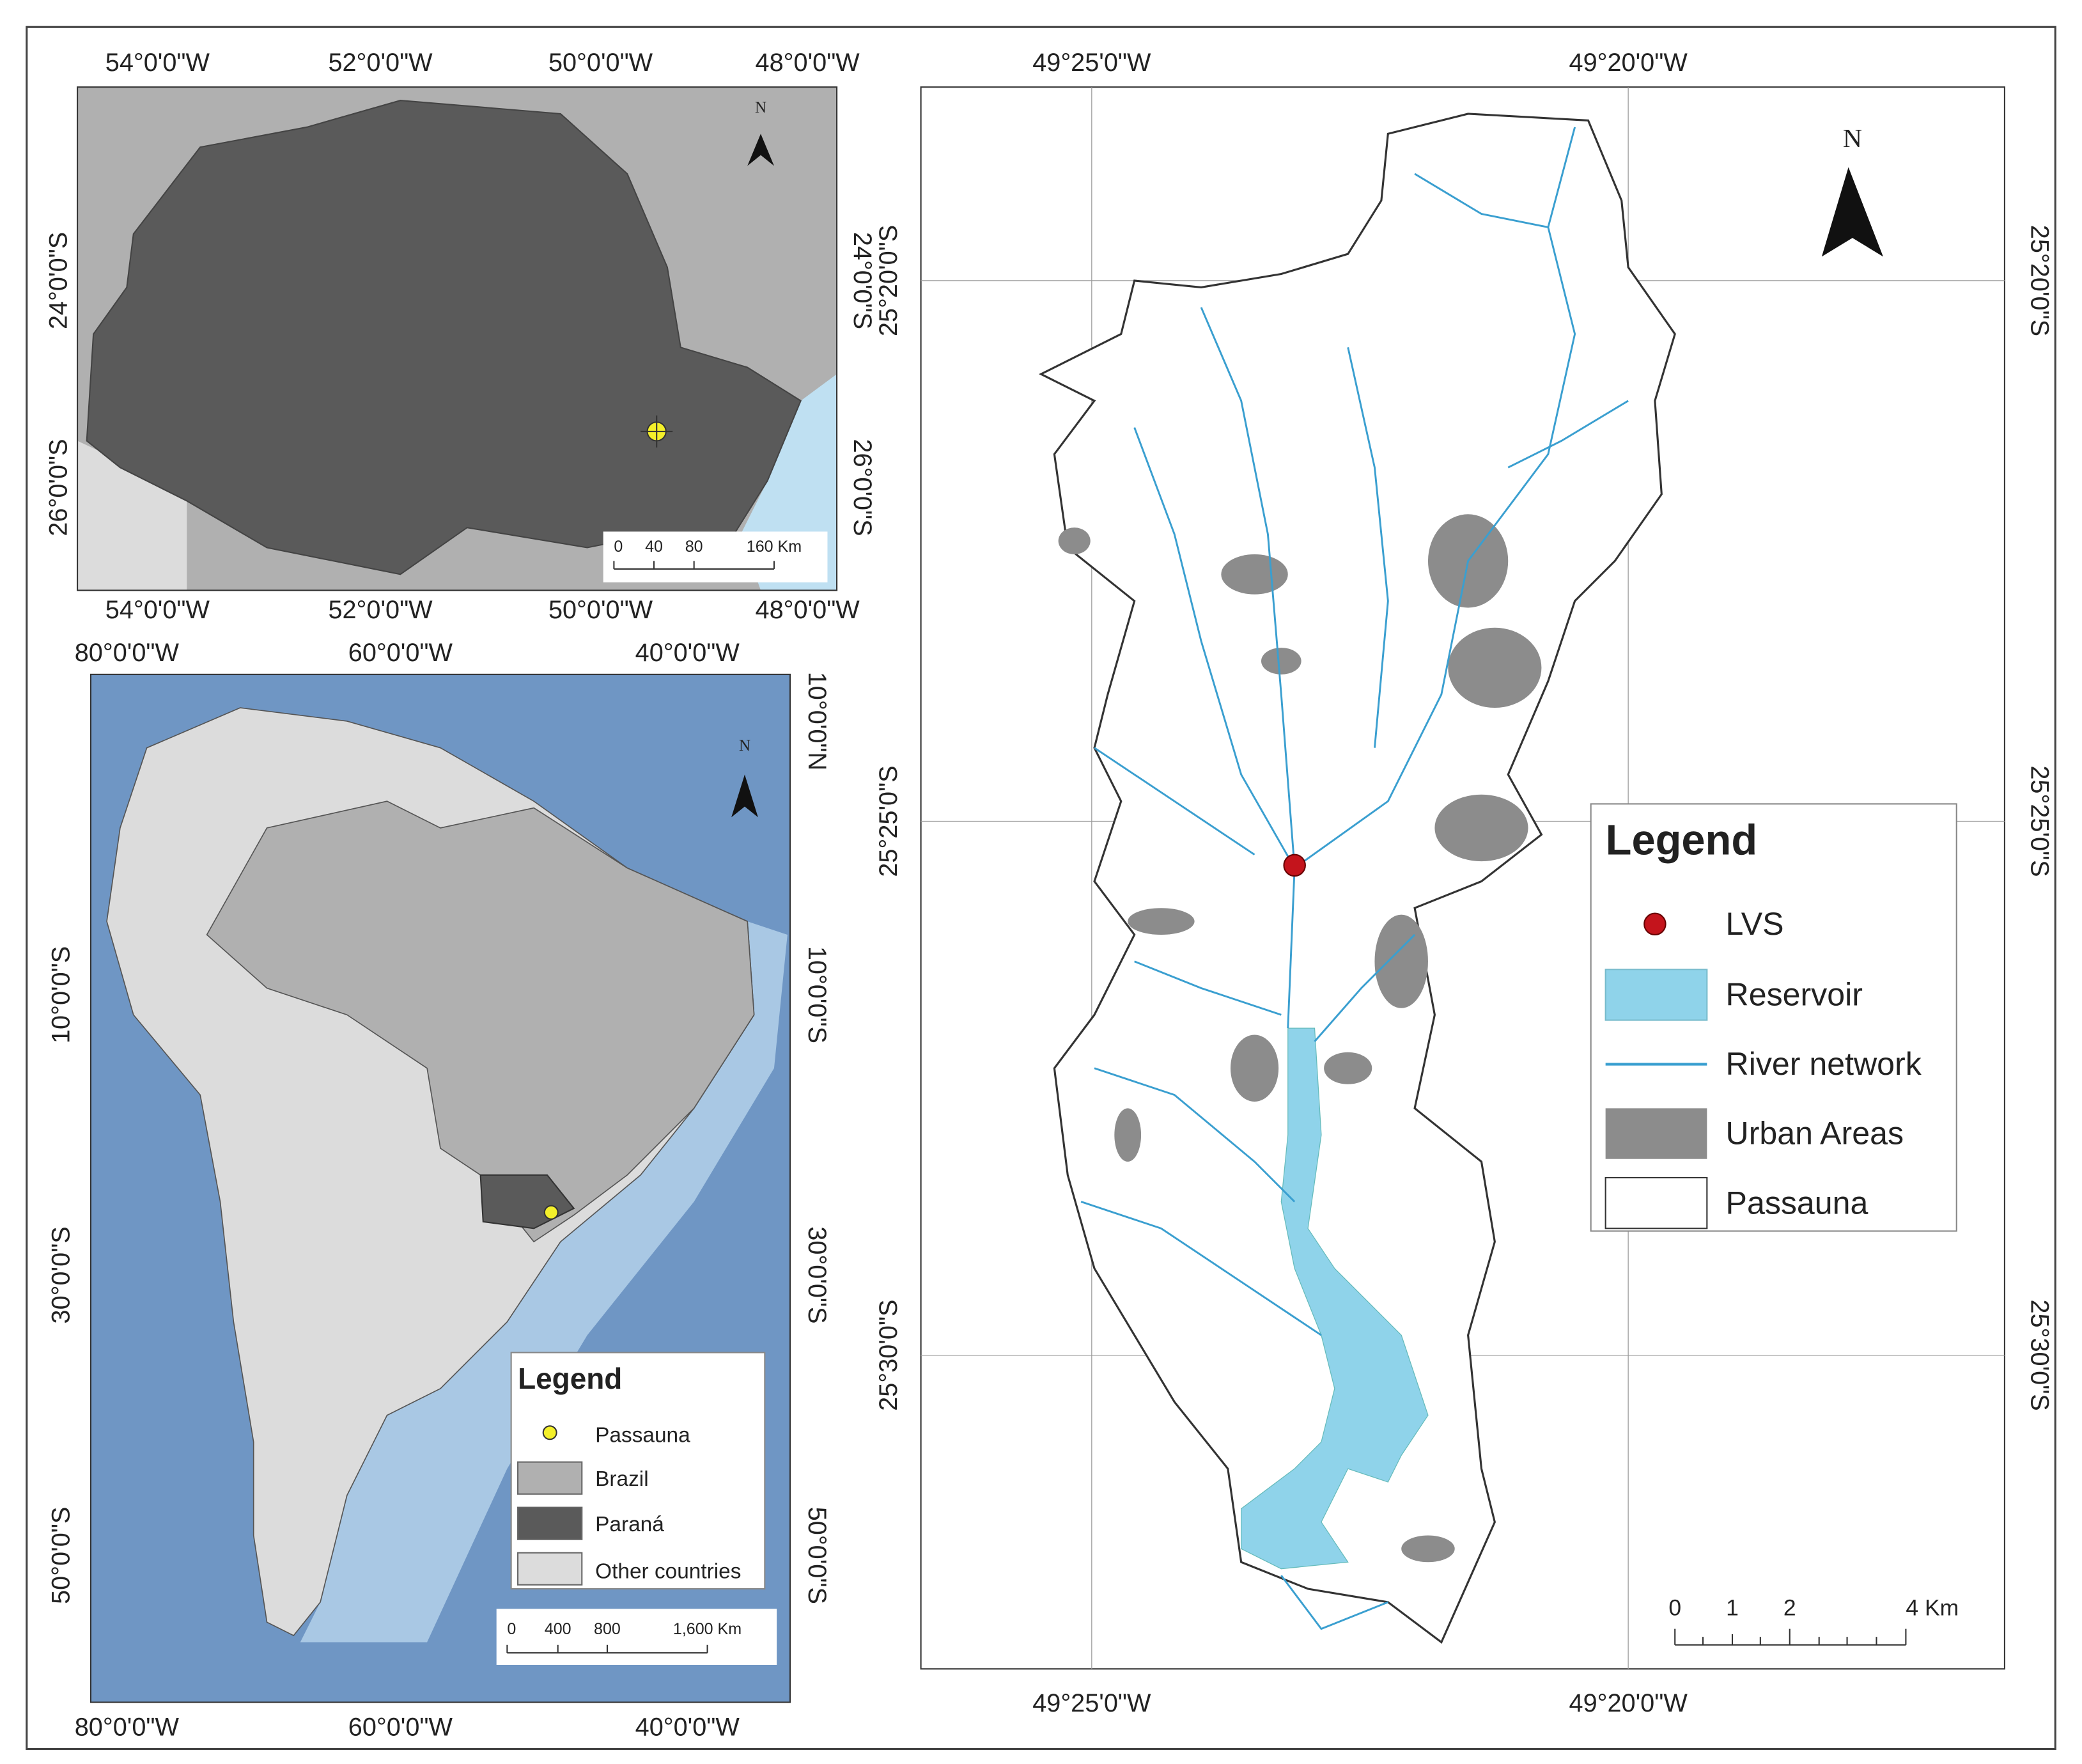  Describe the element at coordinates (1789, 1608) in the screenshot. I see `scale-label: 2` at that location.